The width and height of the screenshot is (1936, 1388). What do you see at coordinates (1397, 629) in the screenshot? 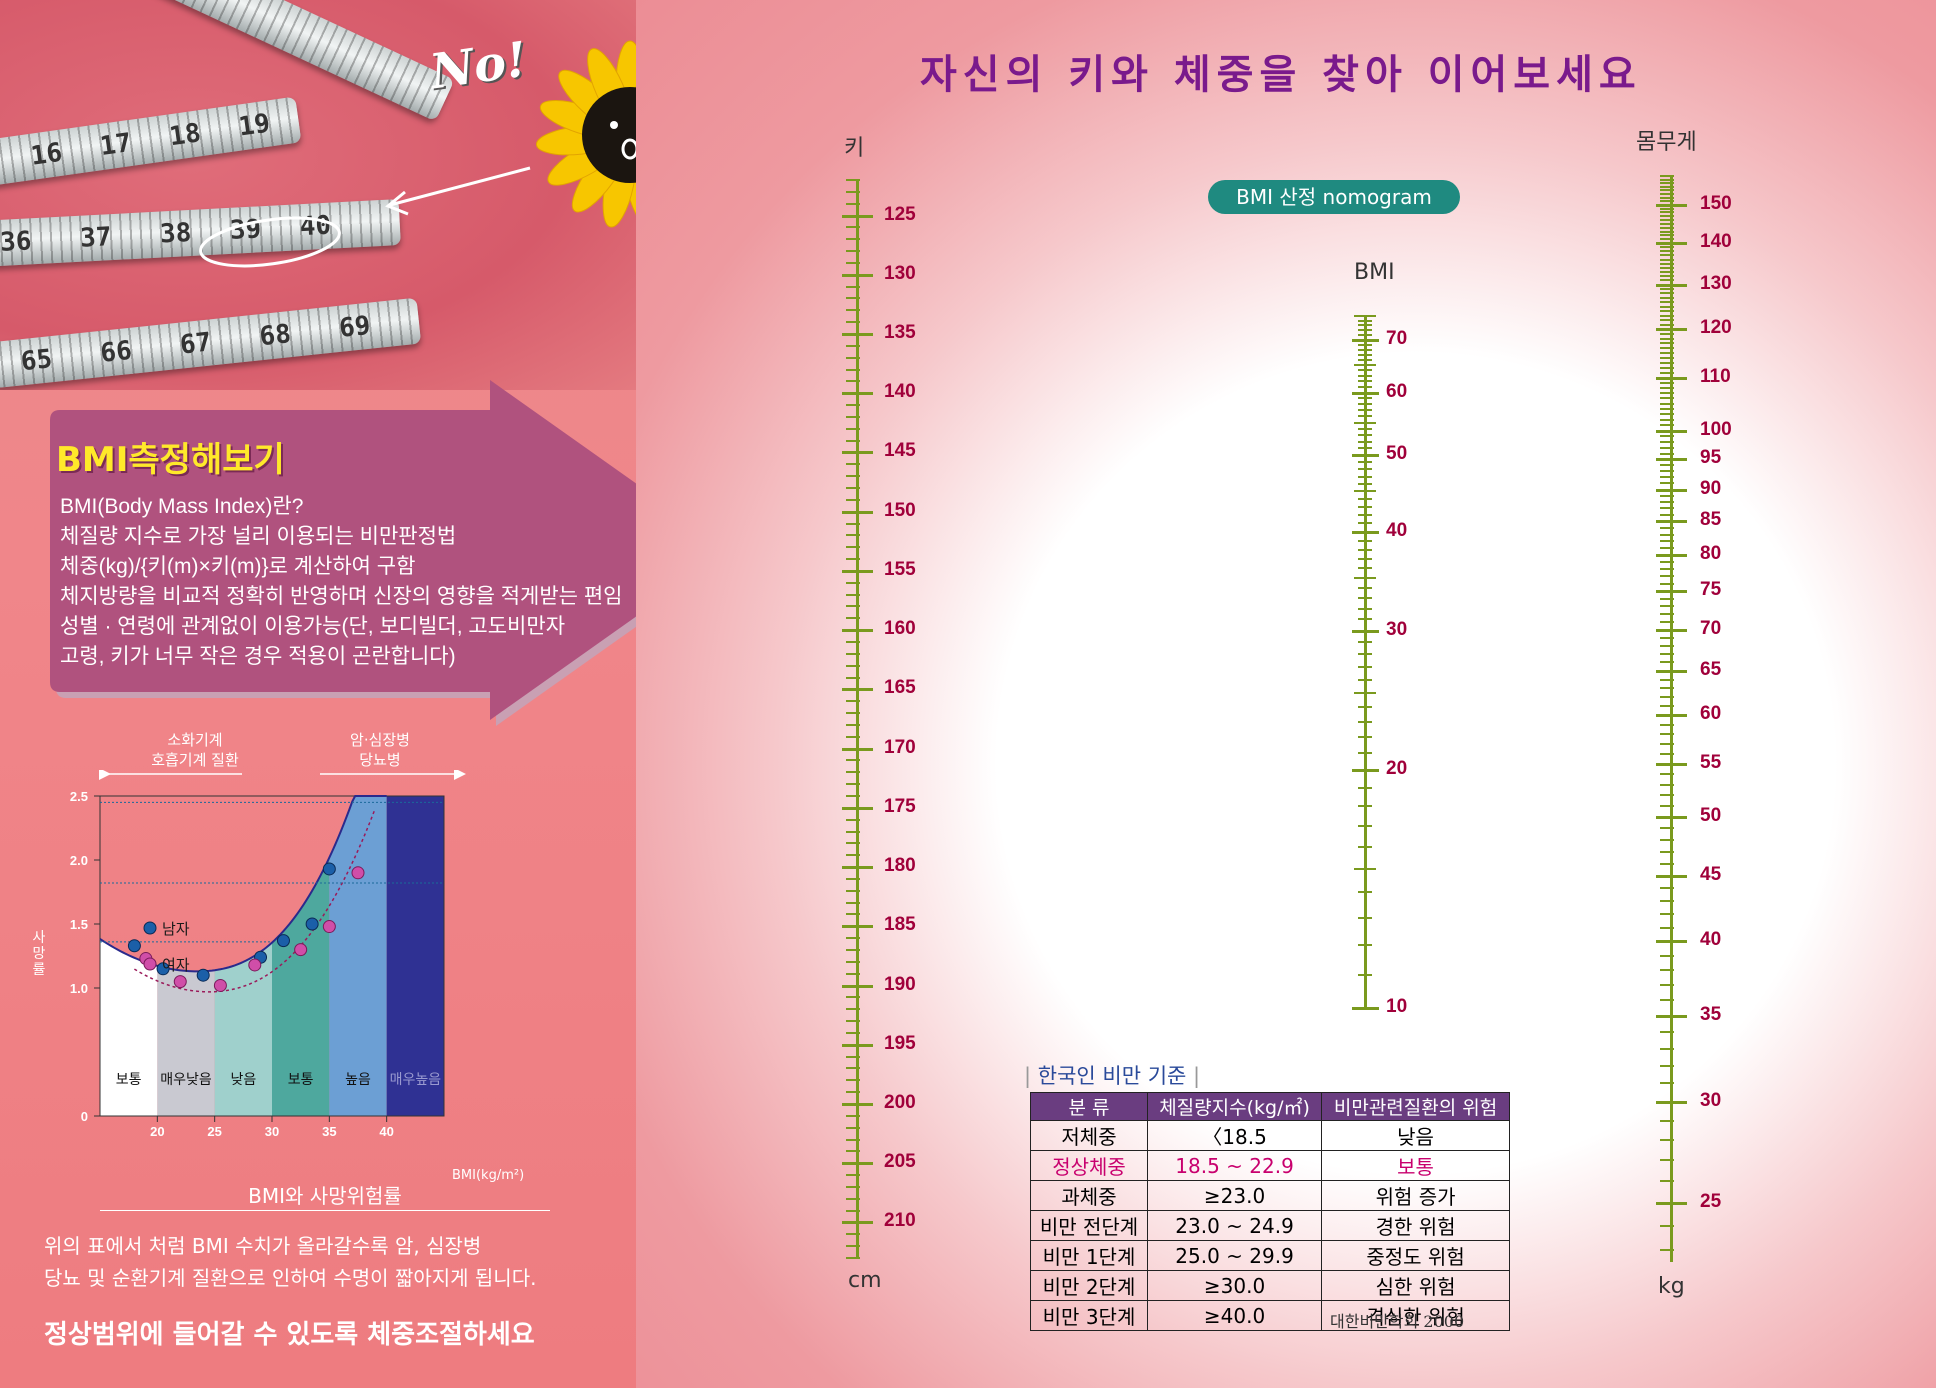
I see `scale-tick-label: 30` at bounding box center [1397, 629].